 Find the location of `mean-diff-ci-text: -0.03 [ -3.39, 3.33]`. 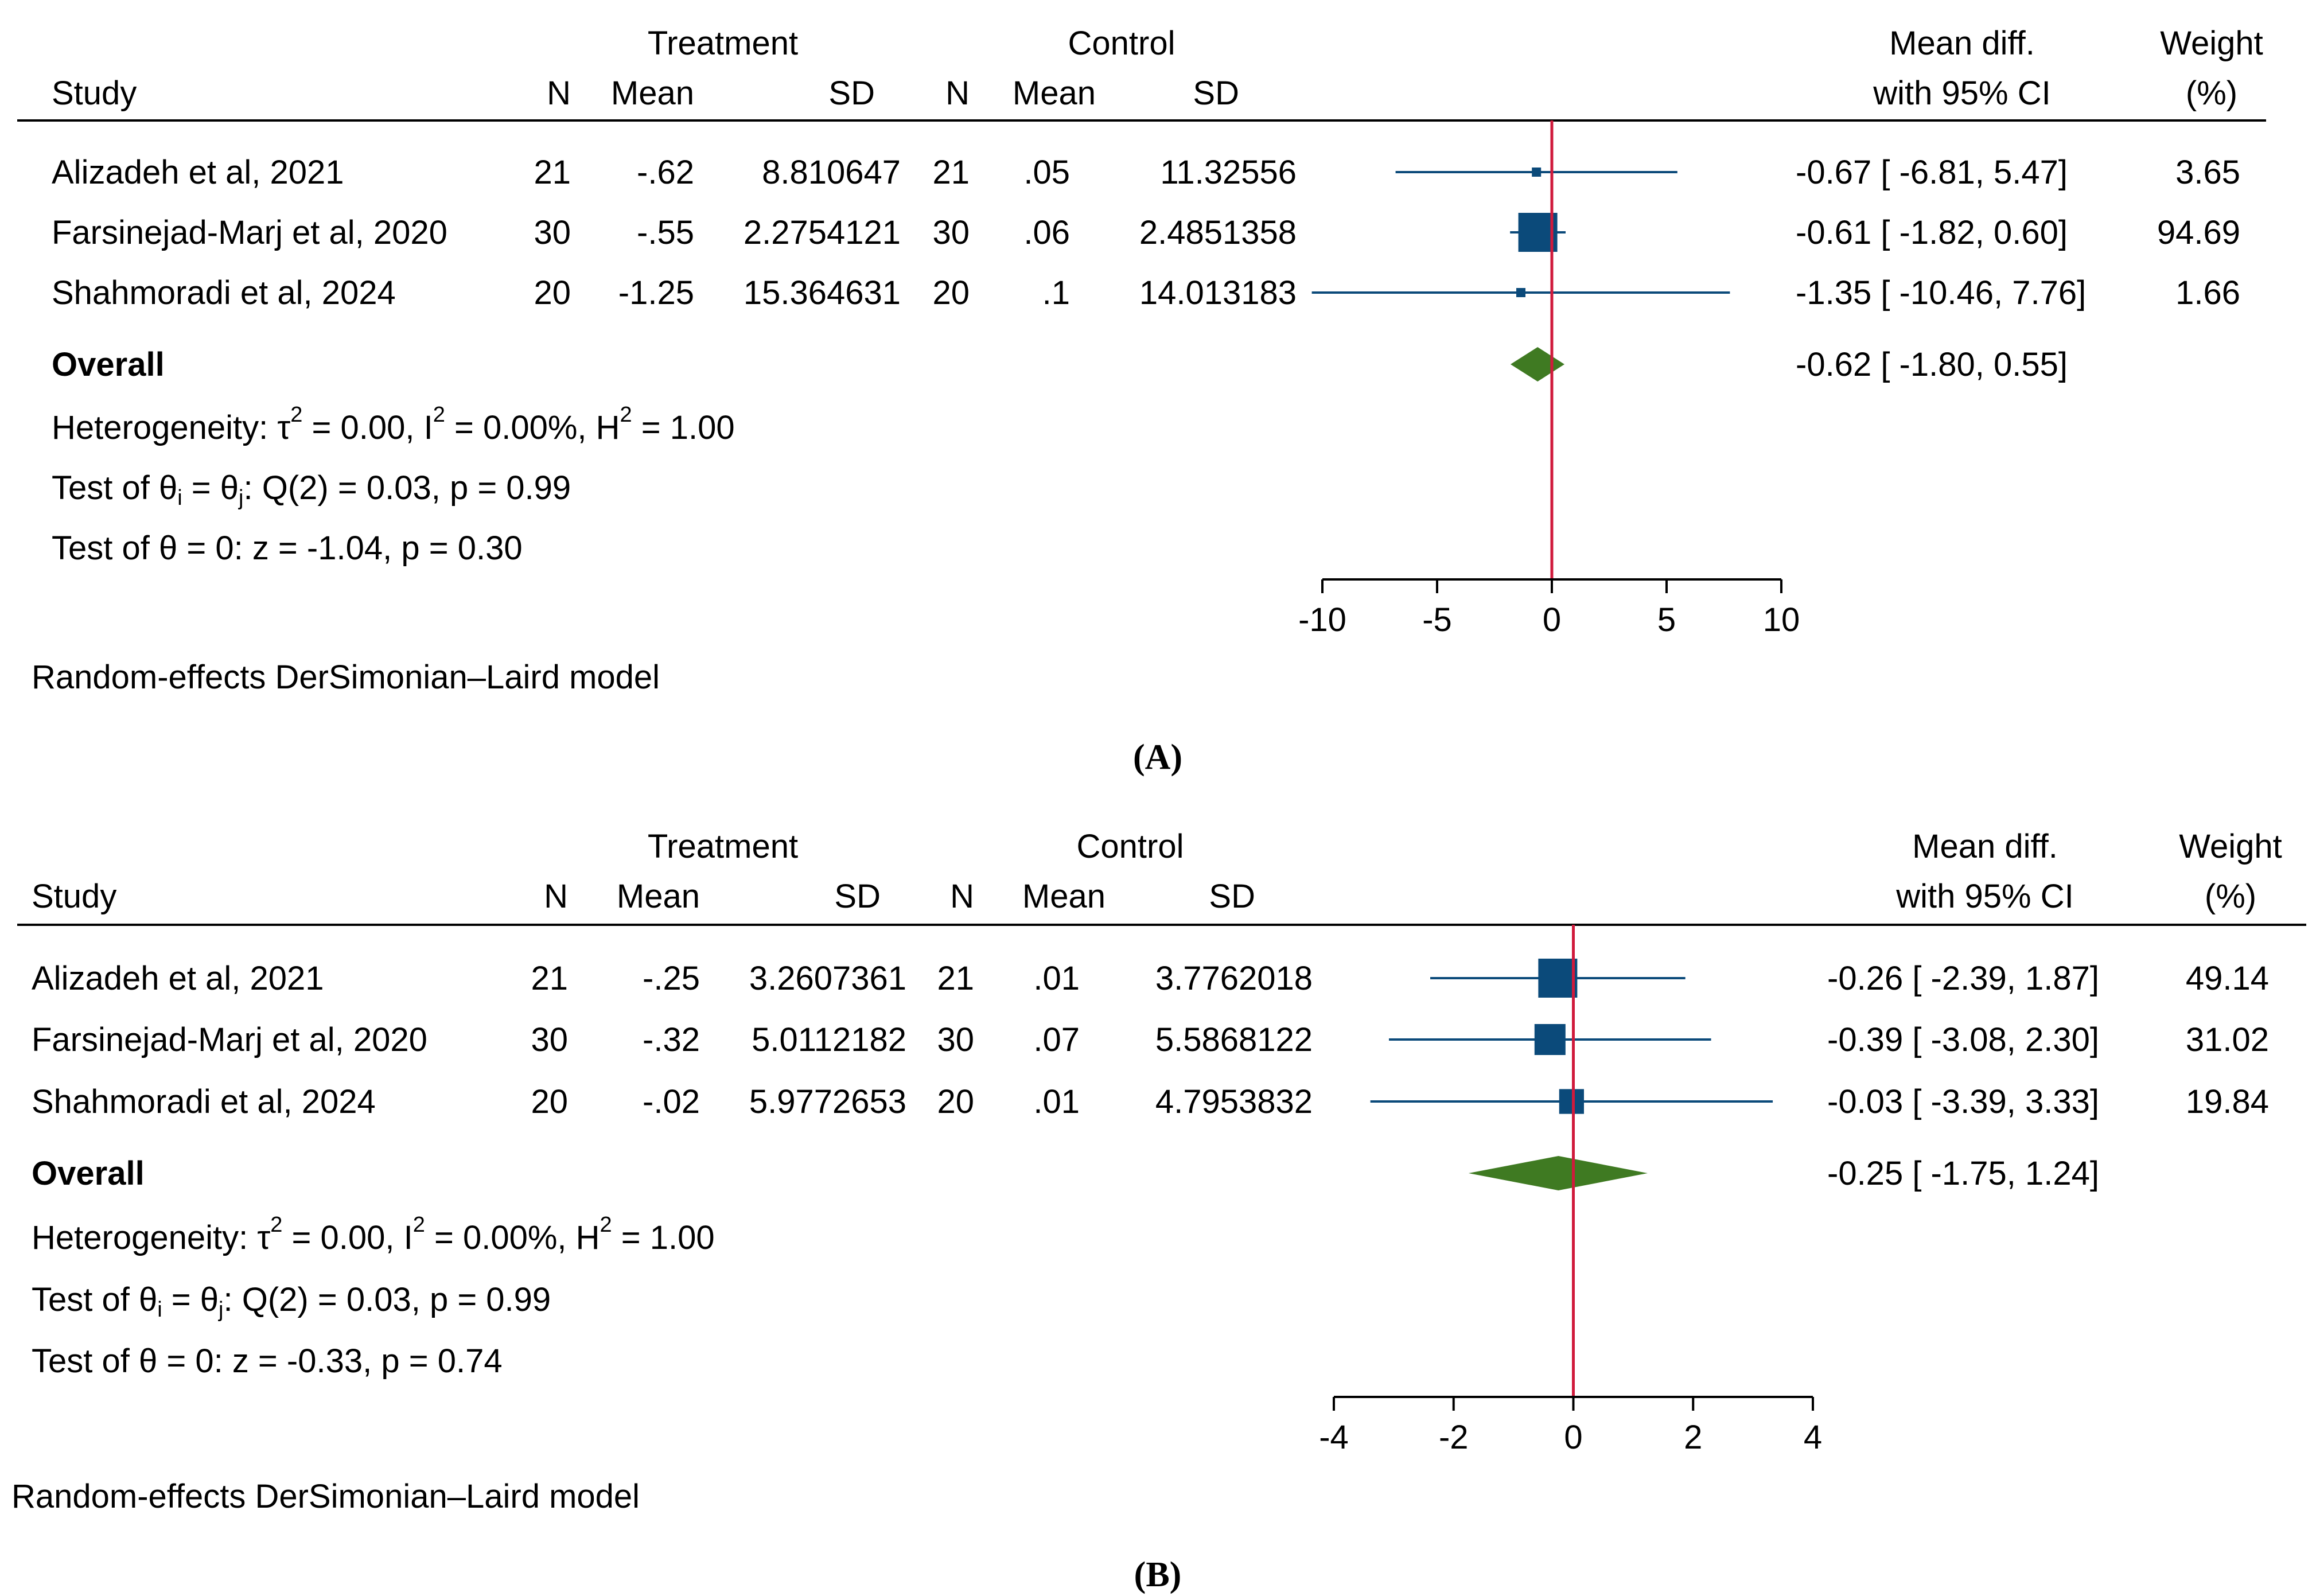

mean-diff-ci-text: -0.03 [ -3.39, 3.33] is located at coordinates (1963, 1101).